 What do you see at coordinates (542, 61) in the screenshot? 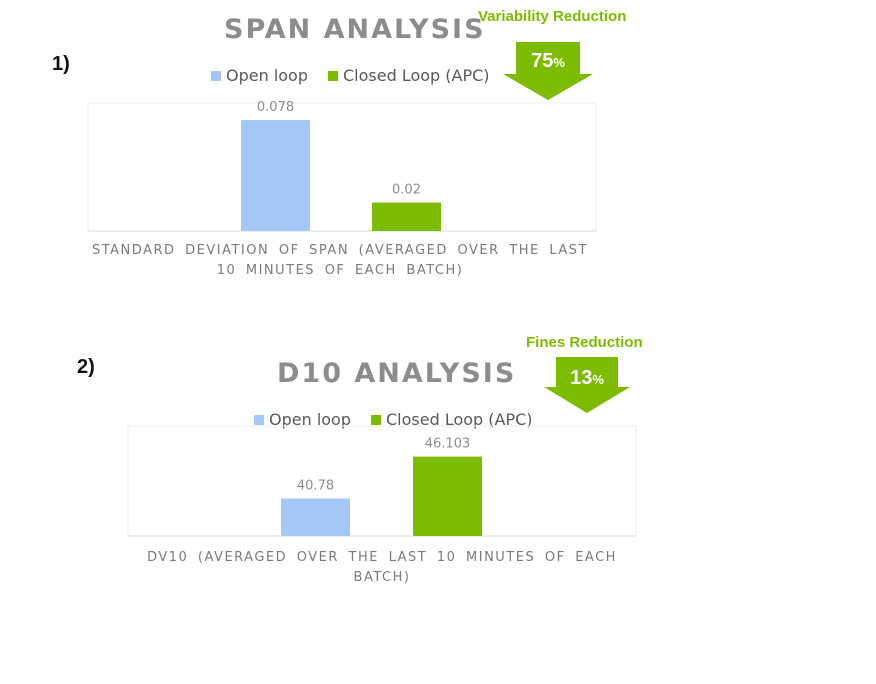
I see `callout-number: 75` at bounding box center [542, 61].